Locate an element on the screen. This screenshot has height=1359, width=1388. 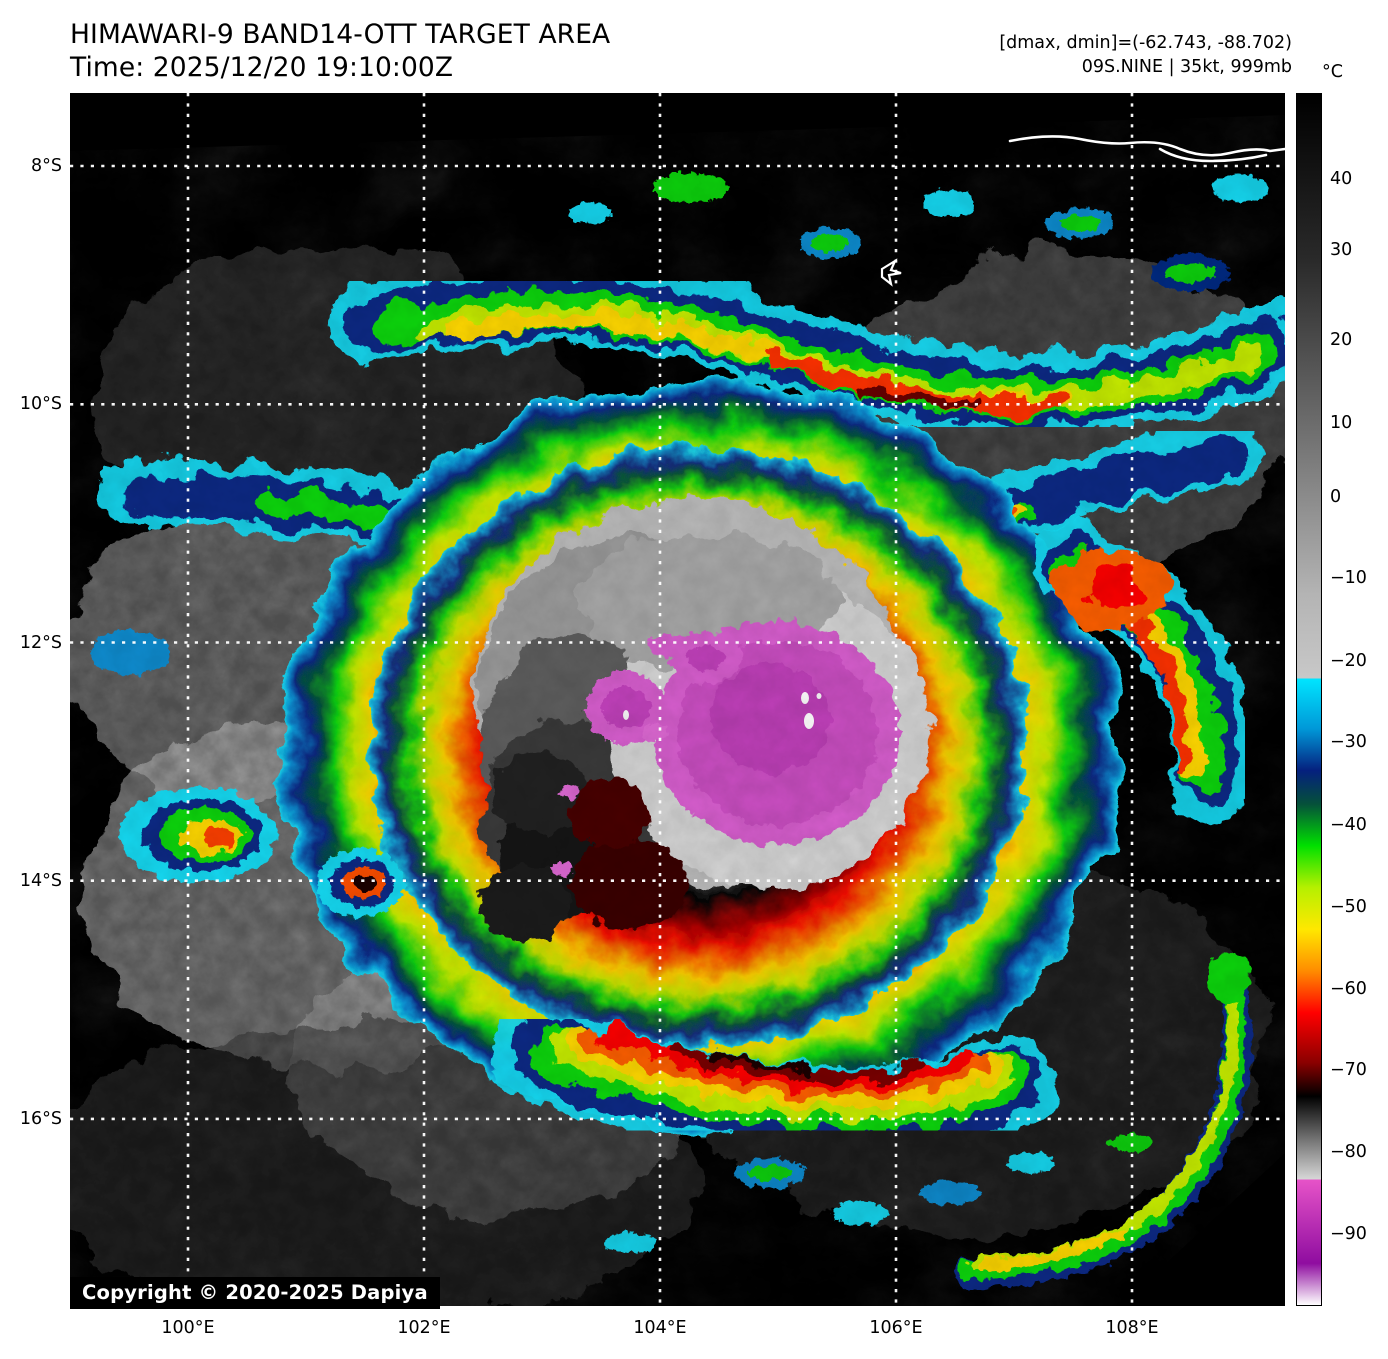
colorbar-tick-label: 20 is located at coordinates (1341, 340).